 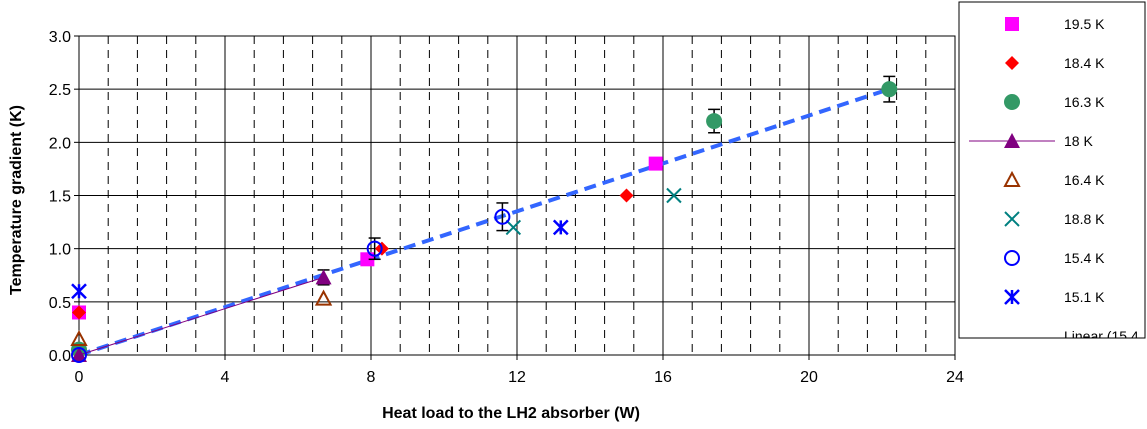 I want to click on legend-entry-label: 19.5 K, so click(x=1084, y=24).